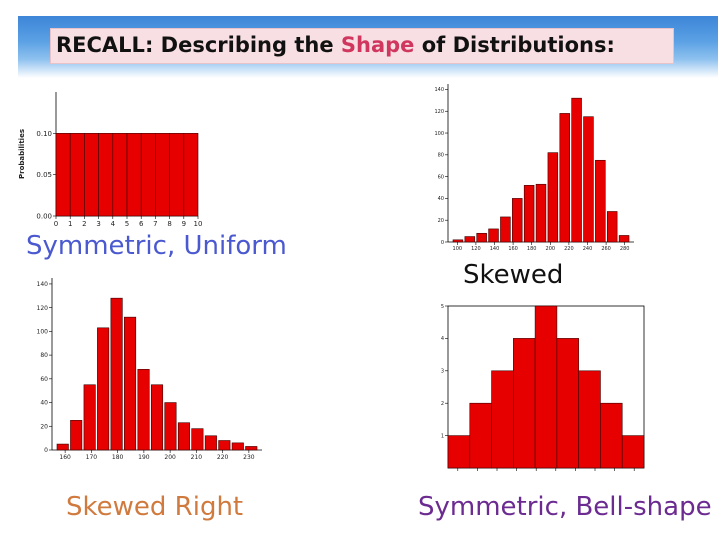 This screenshot has height=540, width=720. Describe the element at coordinates (198, 224) in the screenshot. I see `x-tick-label: 10` at that location.